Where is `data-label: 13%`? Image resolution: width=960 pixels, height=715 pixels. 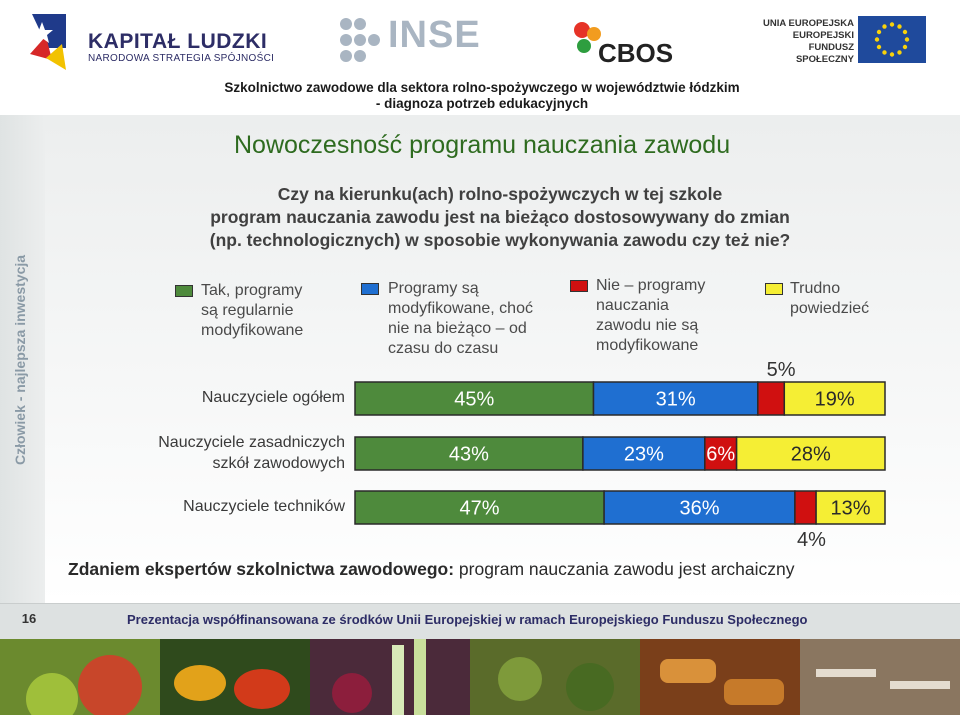
data-label: 13% is located at coordinates (851, 509).